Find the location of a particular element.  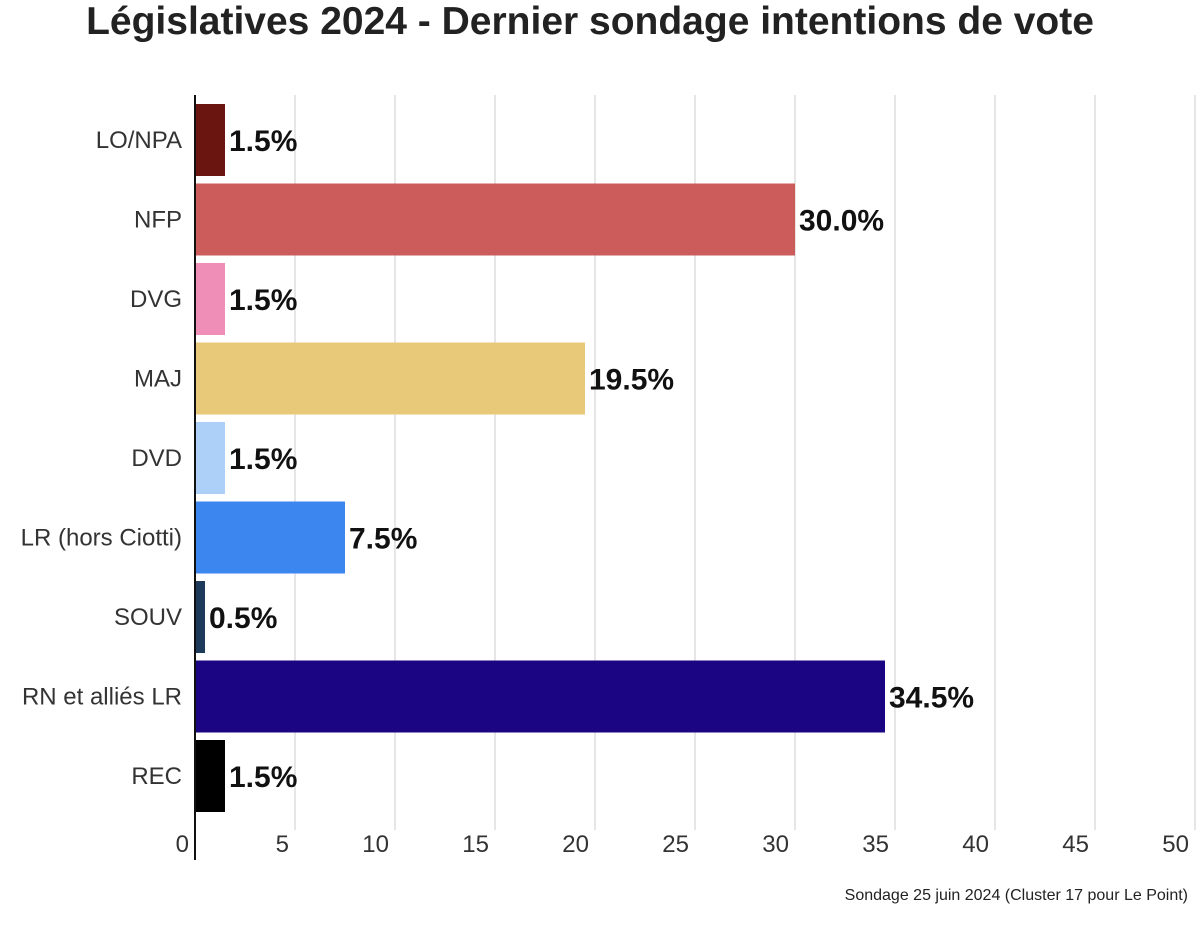

x-tick-label: 40 is located at coordinates (975, 844).